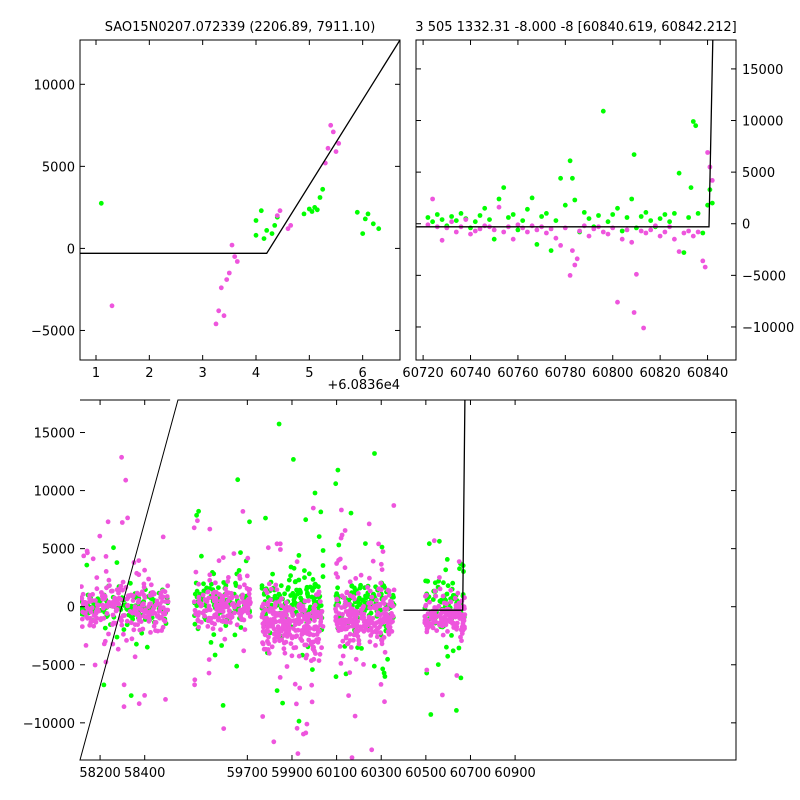 The height and width of the screenshot is (800, 800). Describe the element at coordinates (517, 373) in the screenshot. I see `x-tick-label: 60760` at that location.